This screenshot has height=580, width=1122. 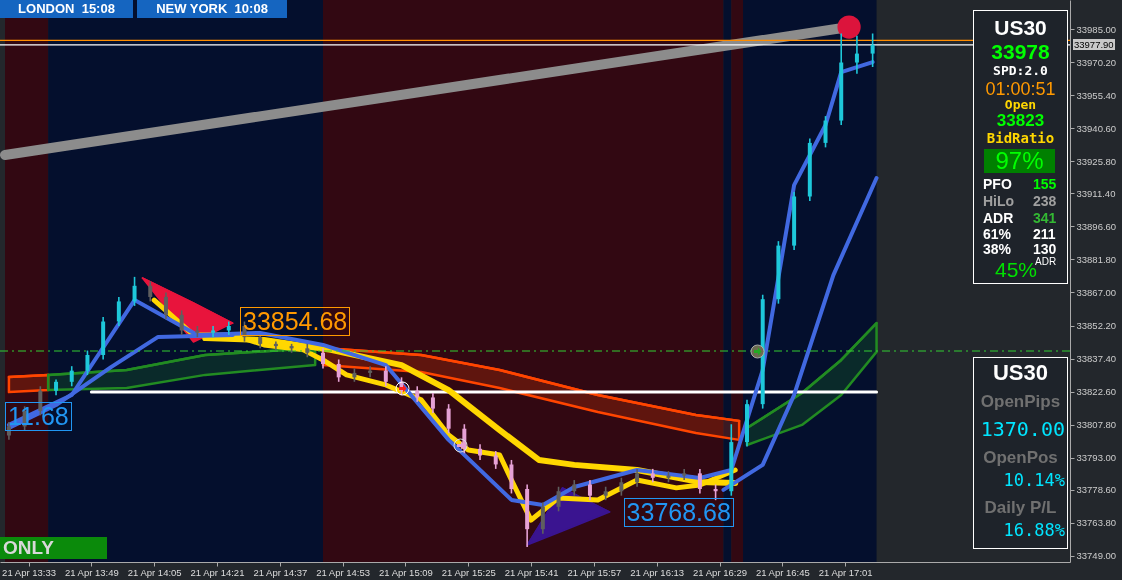 What do you see at coordinates (1019, 160) in the screenshot?
I see `annotation: 97%` at bounding box center [1019, 160].